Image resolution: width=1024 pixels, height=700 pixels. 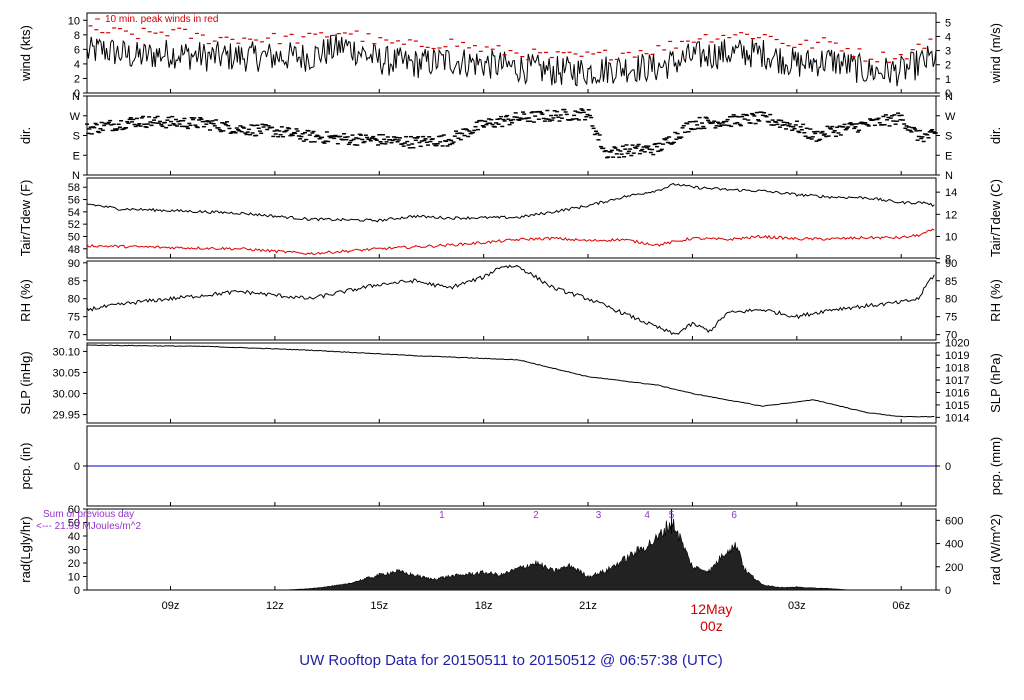 What do you see at coordinates (66, 373) in the screenshot?
I see `slp-ytick-label-left: 30.05` at bounding box center [66, 373].